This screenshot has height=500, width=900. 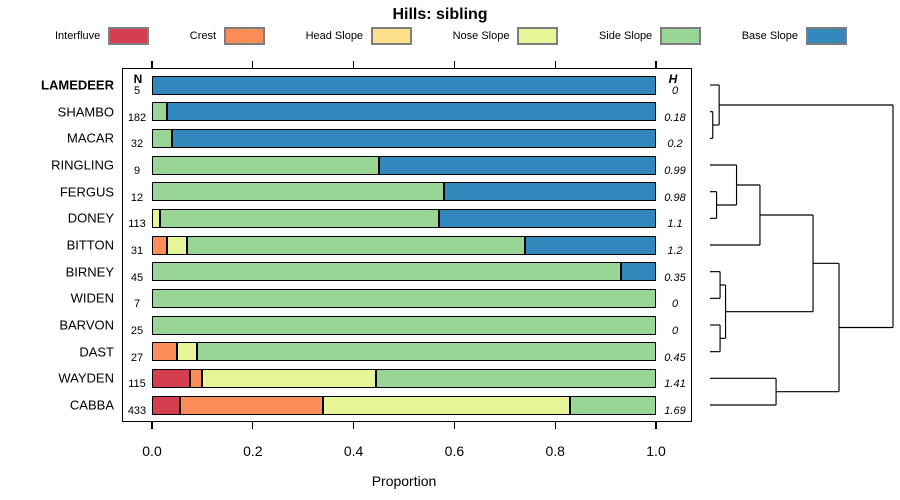 What do you see at coordinates (137, 304) in the screenshot?
I see `n-count-value: 7` at bounding box center [137, 304].